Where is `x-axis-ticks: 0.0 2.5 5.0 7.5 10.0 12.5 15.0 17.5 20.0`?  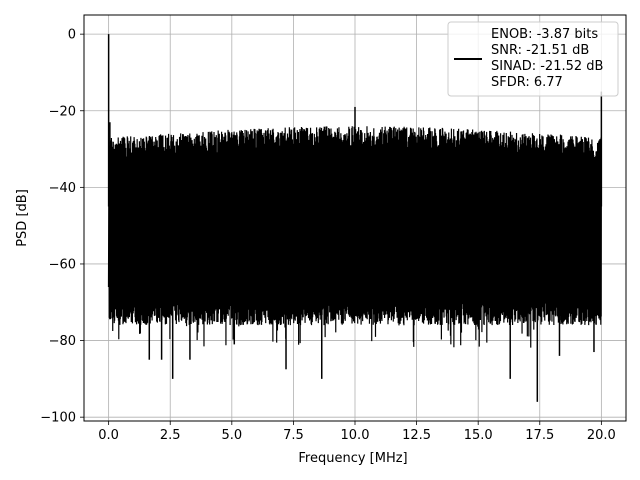
x-axis-ticks: 0.0 2.5 5.0 7.5 10.0 12.5 15.0 17.5 20.0 is located at coordinates (357, 432).